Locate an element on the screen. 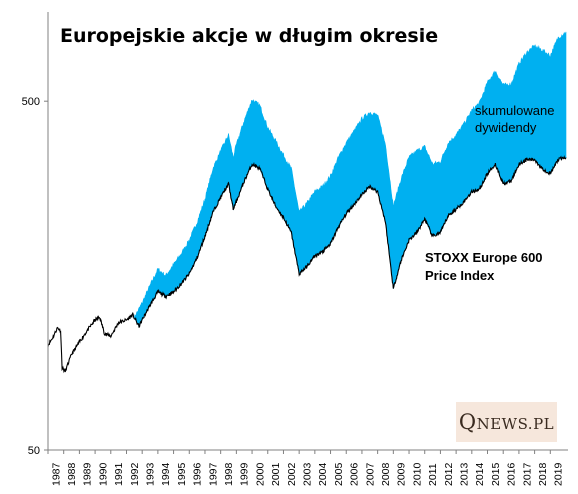  x-tick-label: 2013 is located at coordinates (464, 474).